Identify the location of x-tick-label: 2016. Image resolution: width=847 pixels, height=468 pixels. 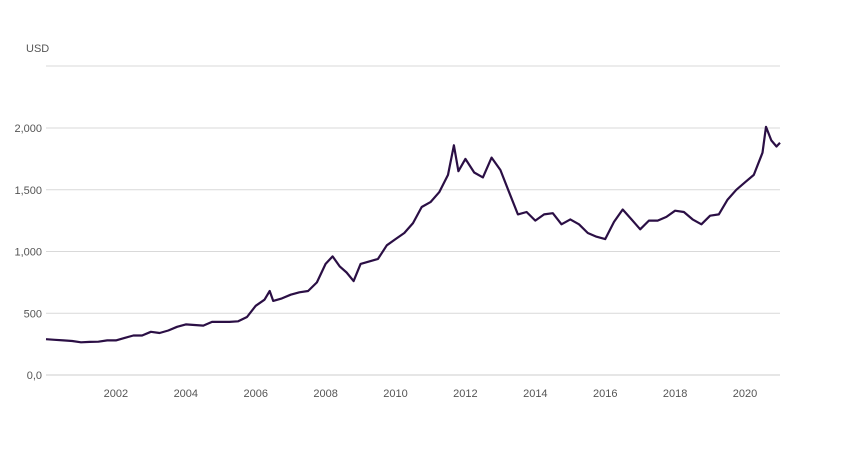
(605, 394).